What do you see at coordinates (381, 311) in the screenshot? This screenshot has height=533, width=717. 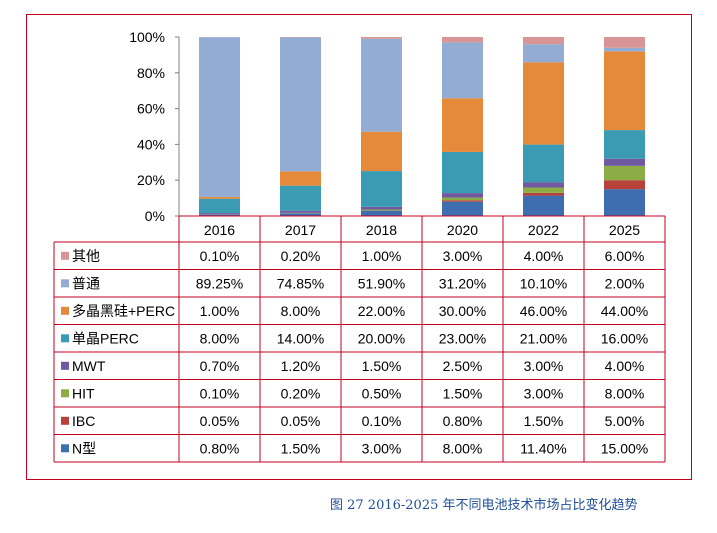 I see `data-label: 22.00%` at bounding box center [381, 311].